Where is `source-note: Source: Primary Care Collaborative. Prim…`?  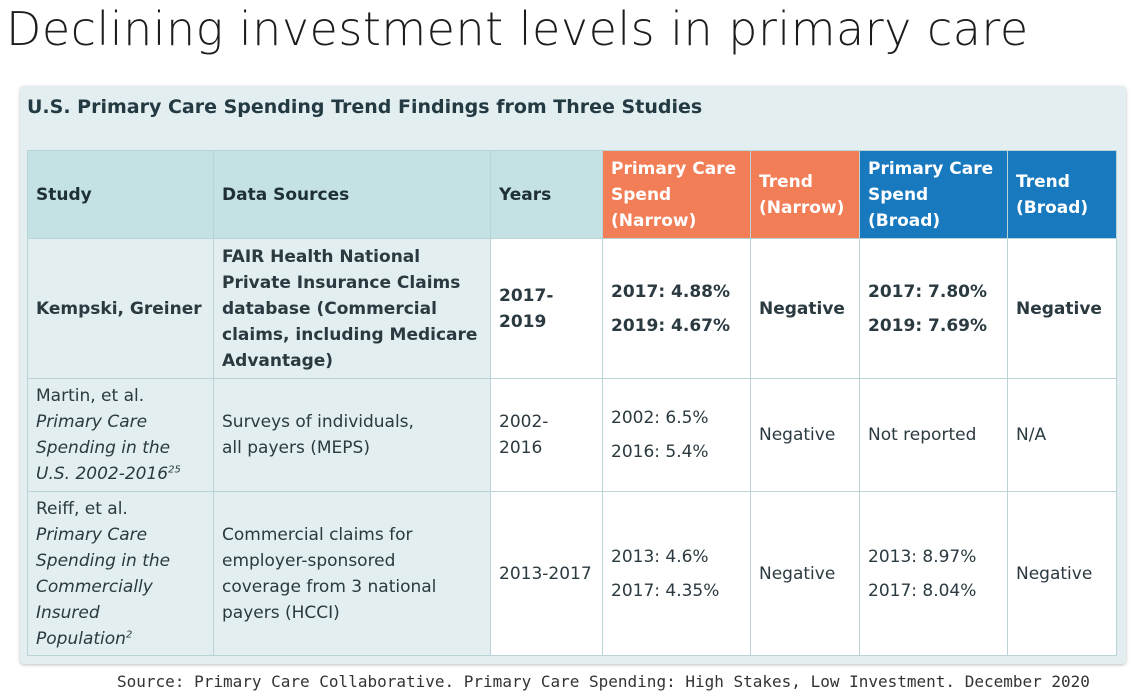
source-note: Source: Primary Care Collaborative. Prim… is located at coordinates (603, 681).